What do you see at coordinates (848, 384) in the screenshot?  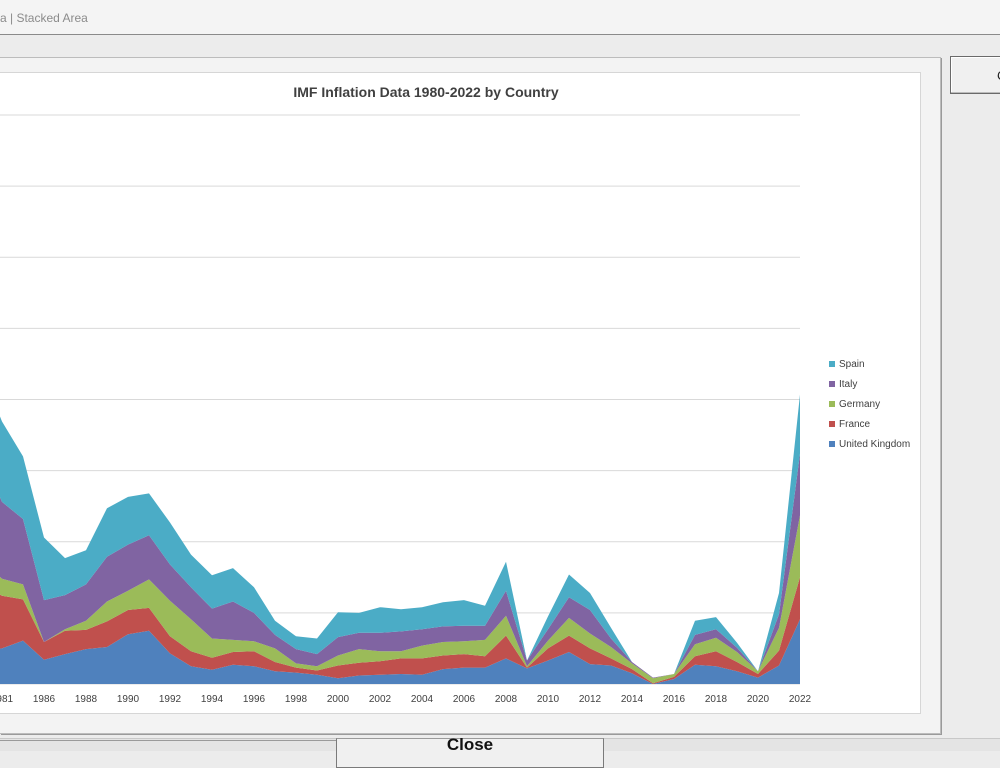 I see `legend-label: Italy` at bounding box center [848, 384].